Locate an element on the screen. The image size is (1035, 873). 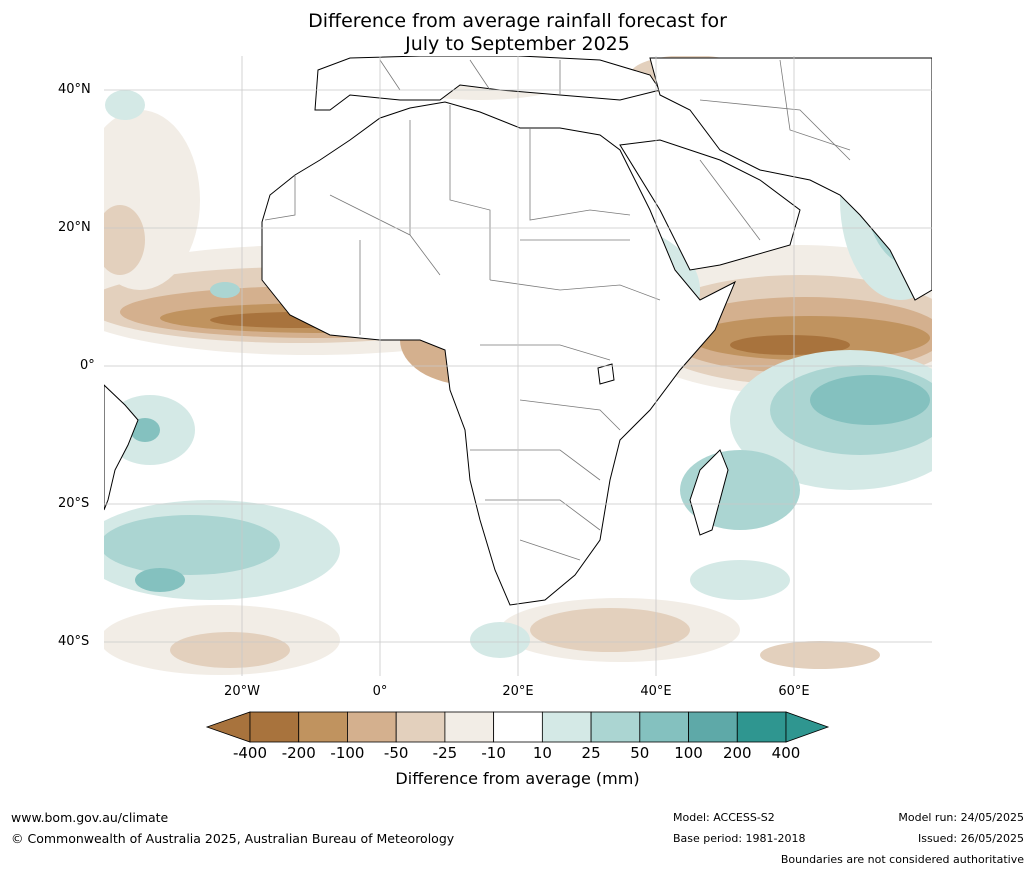
lon-label-60e: 60°E is located at coordinates (794, 691).